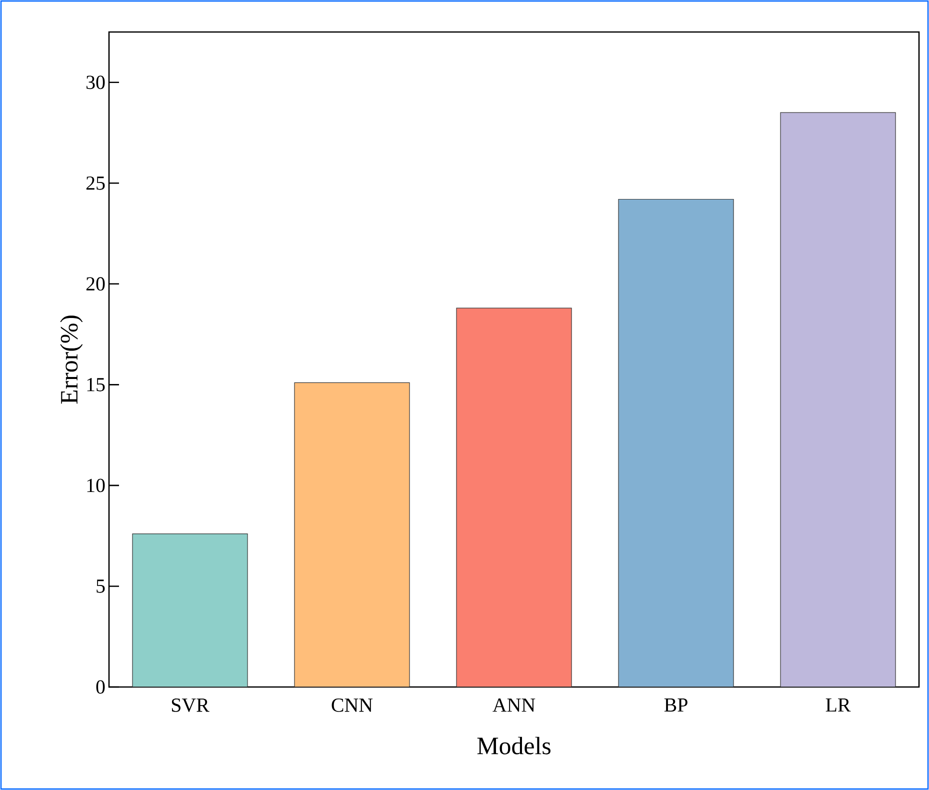  What do you see at coordinates (96, 385) in the screenshot?
I see `y-tick-label: 15` at bounding box center [96, 385].